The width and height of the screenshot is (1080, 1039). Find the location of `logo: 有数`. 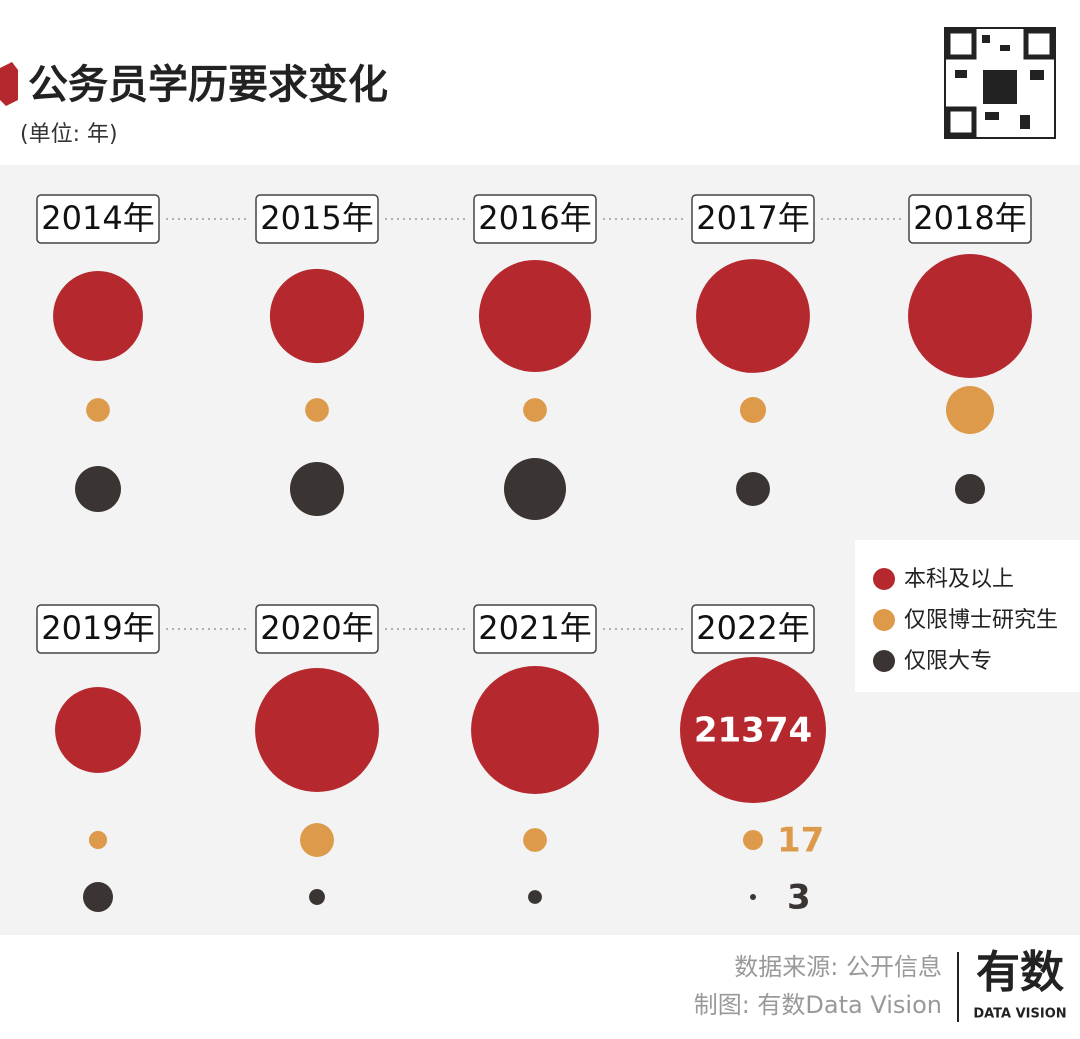

logo: 有数 is located at coordinates (1020, 972).